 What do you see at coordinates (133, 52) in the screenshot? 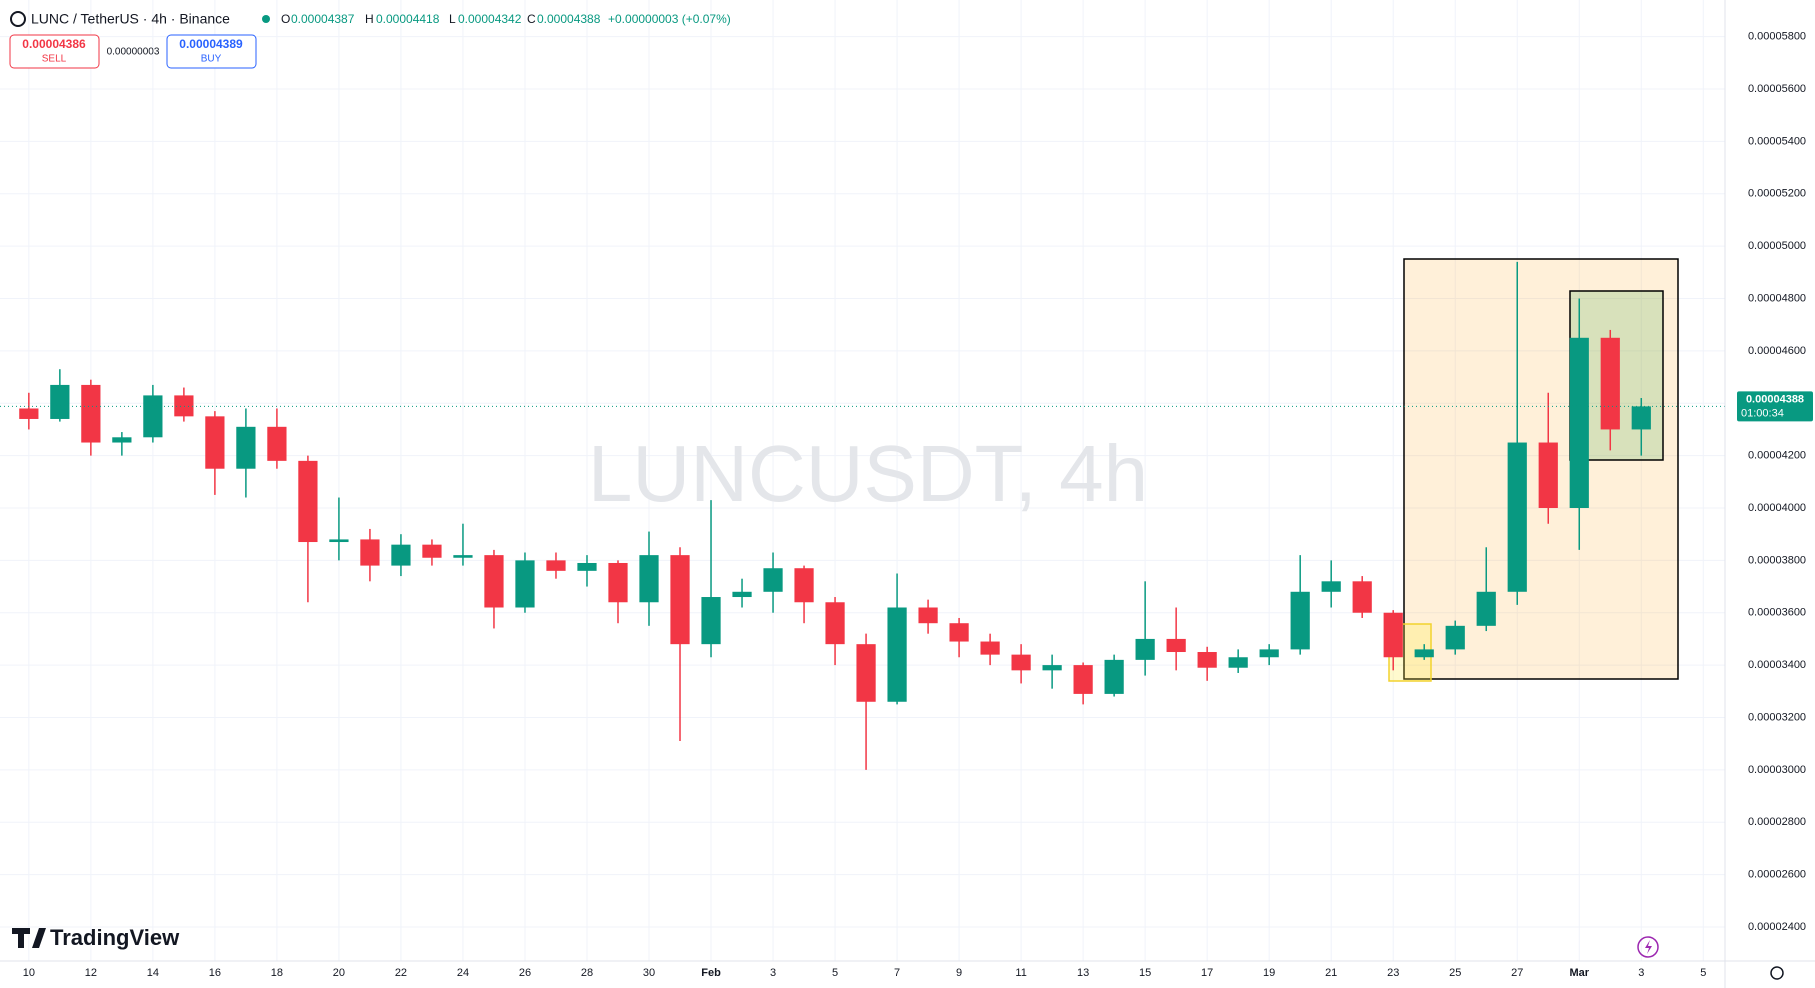
I see `spread: 0.00000003` at bounding box center [133, 52].